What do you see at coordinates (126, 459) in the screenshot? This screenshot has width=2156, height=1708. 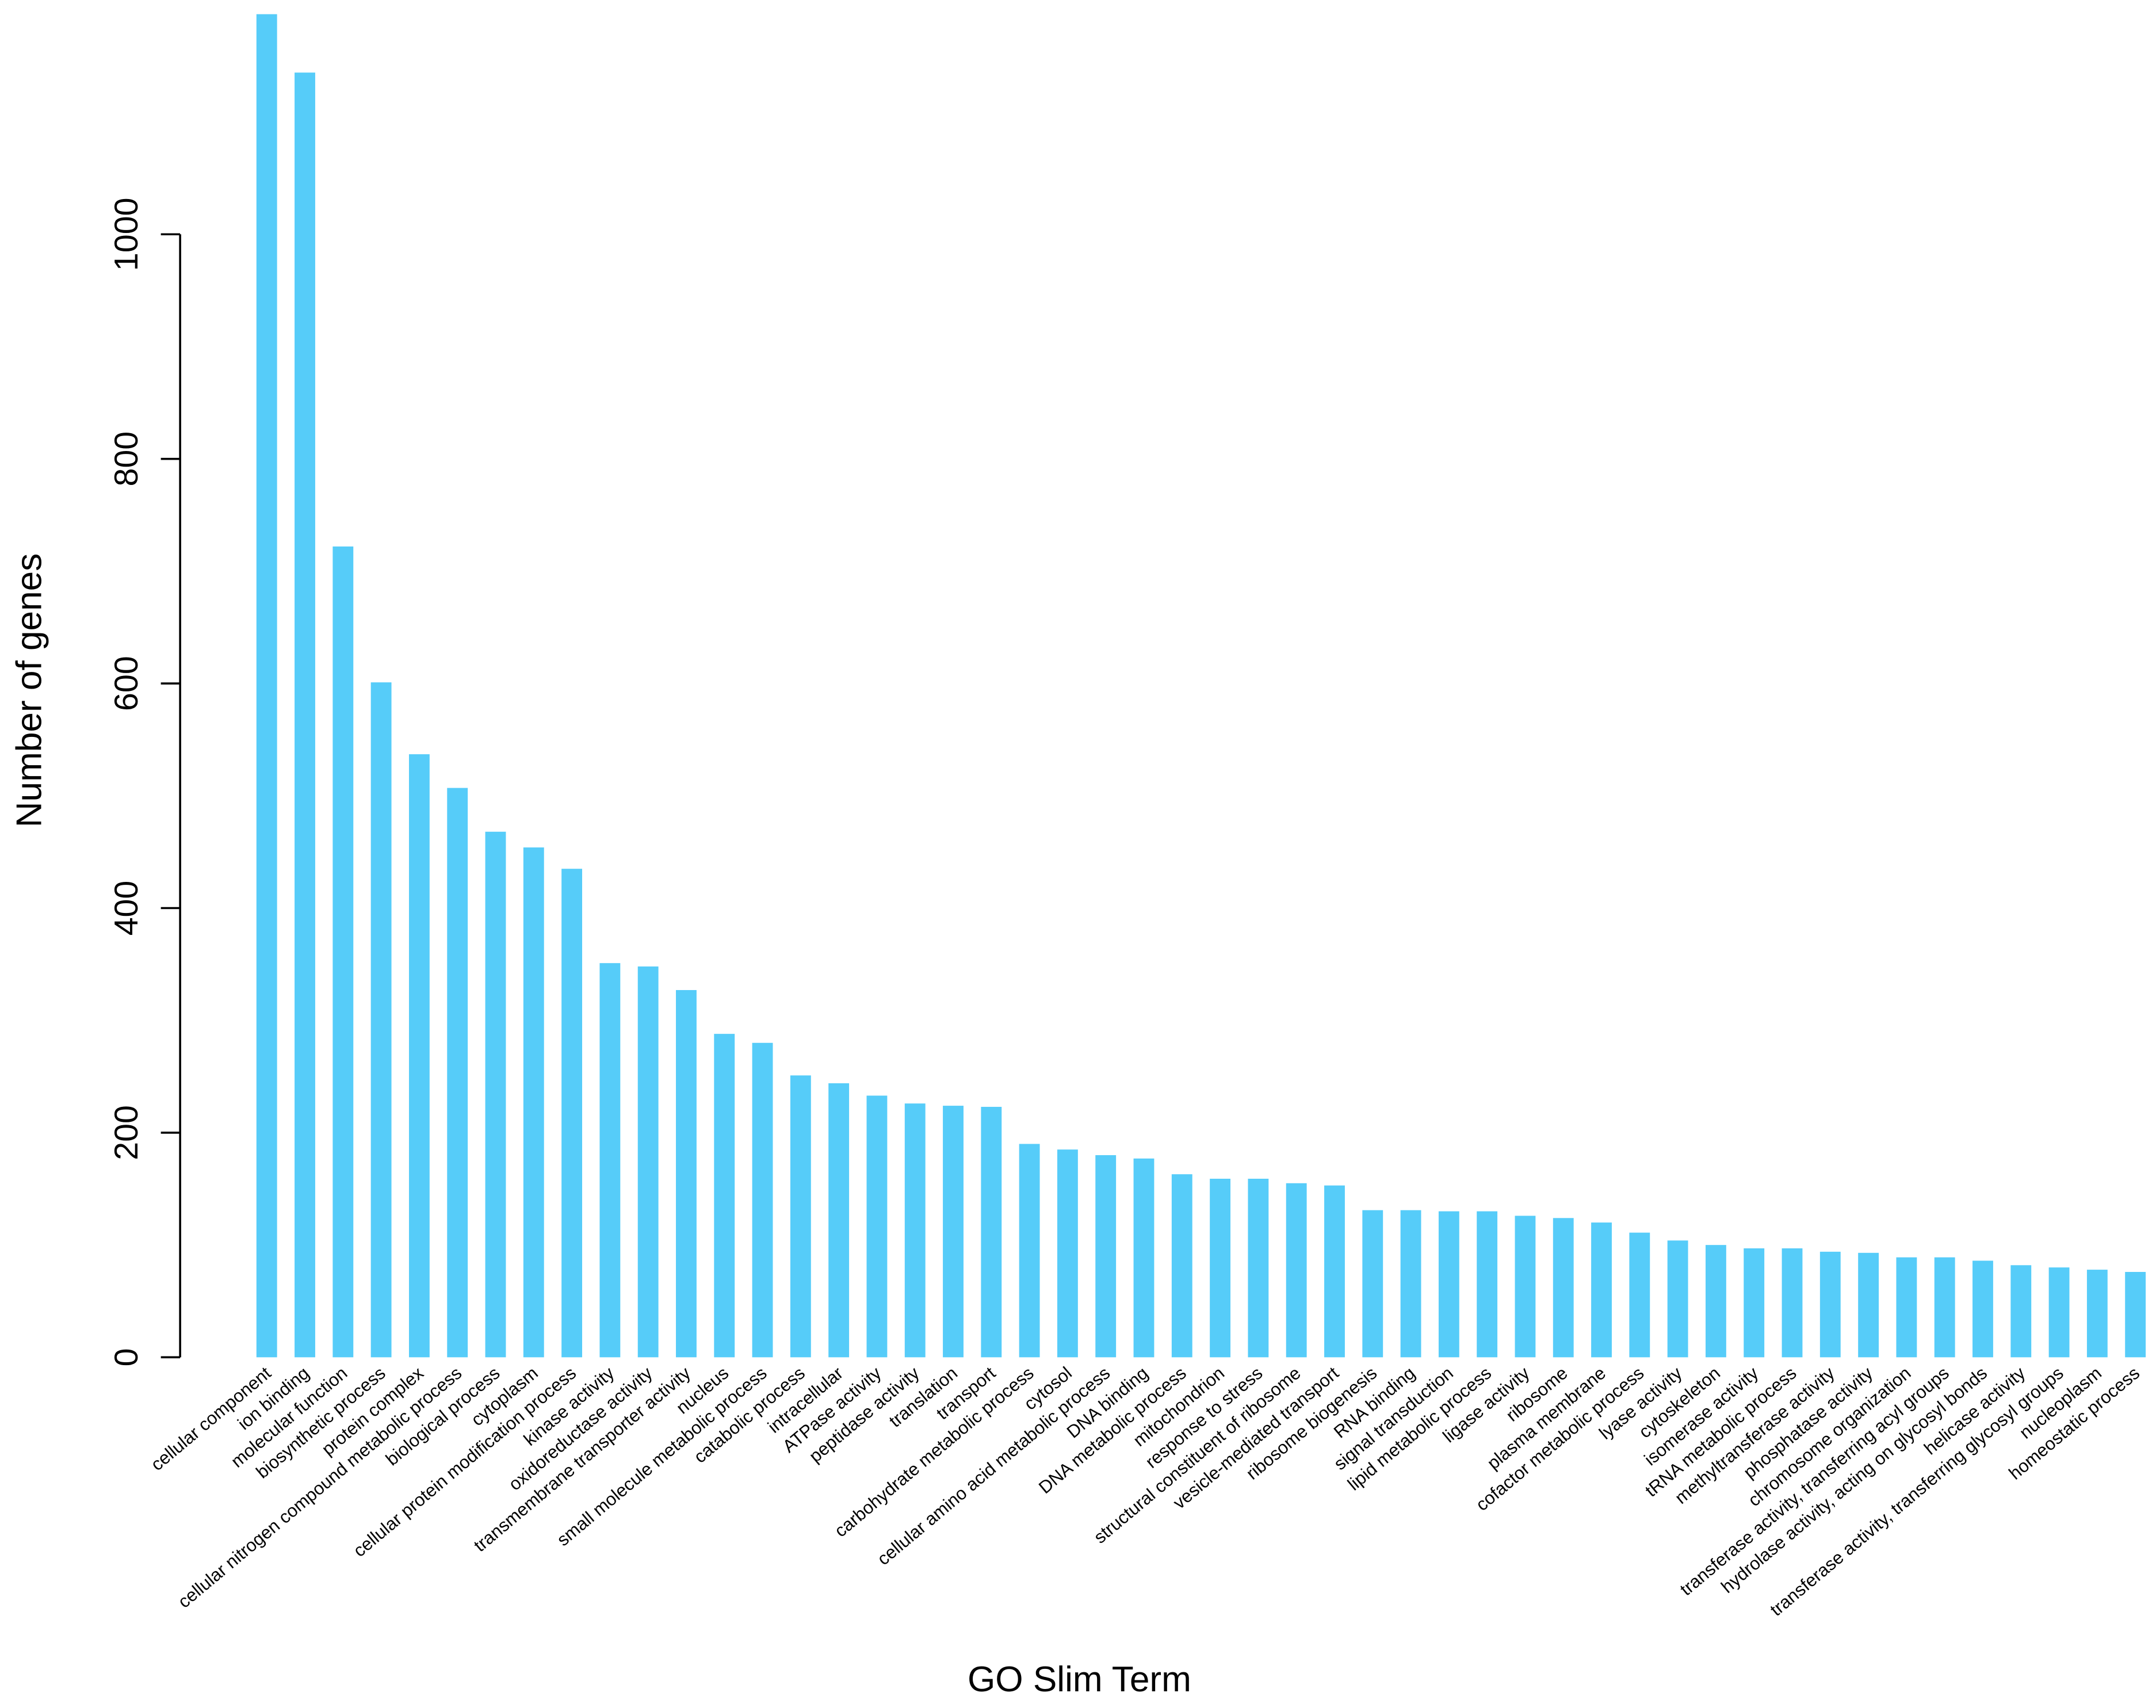 I see `y-tick-label: 800` at bounding box center [126, 459].